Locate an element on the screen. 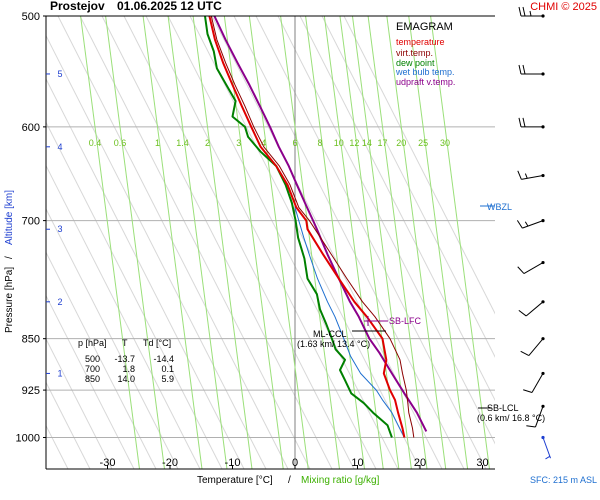  legend-item-virtual-temperature: virt.temp. is located at coordinates (414, 53).